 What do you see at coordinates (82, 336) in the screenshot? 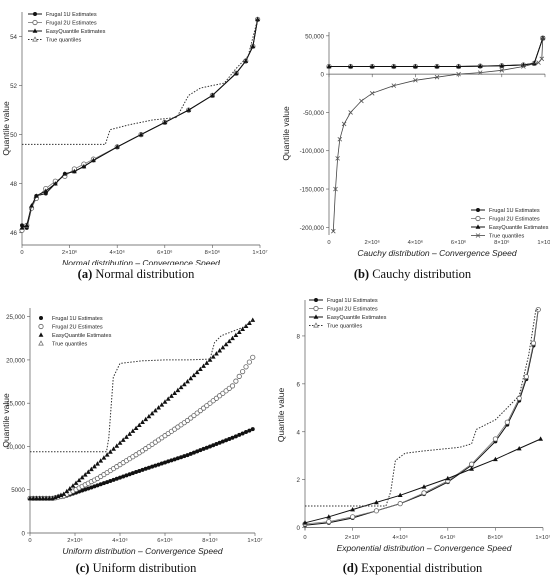
I see `legend-label: EasyQuantile Estimates` at bounding box center [82, 336].